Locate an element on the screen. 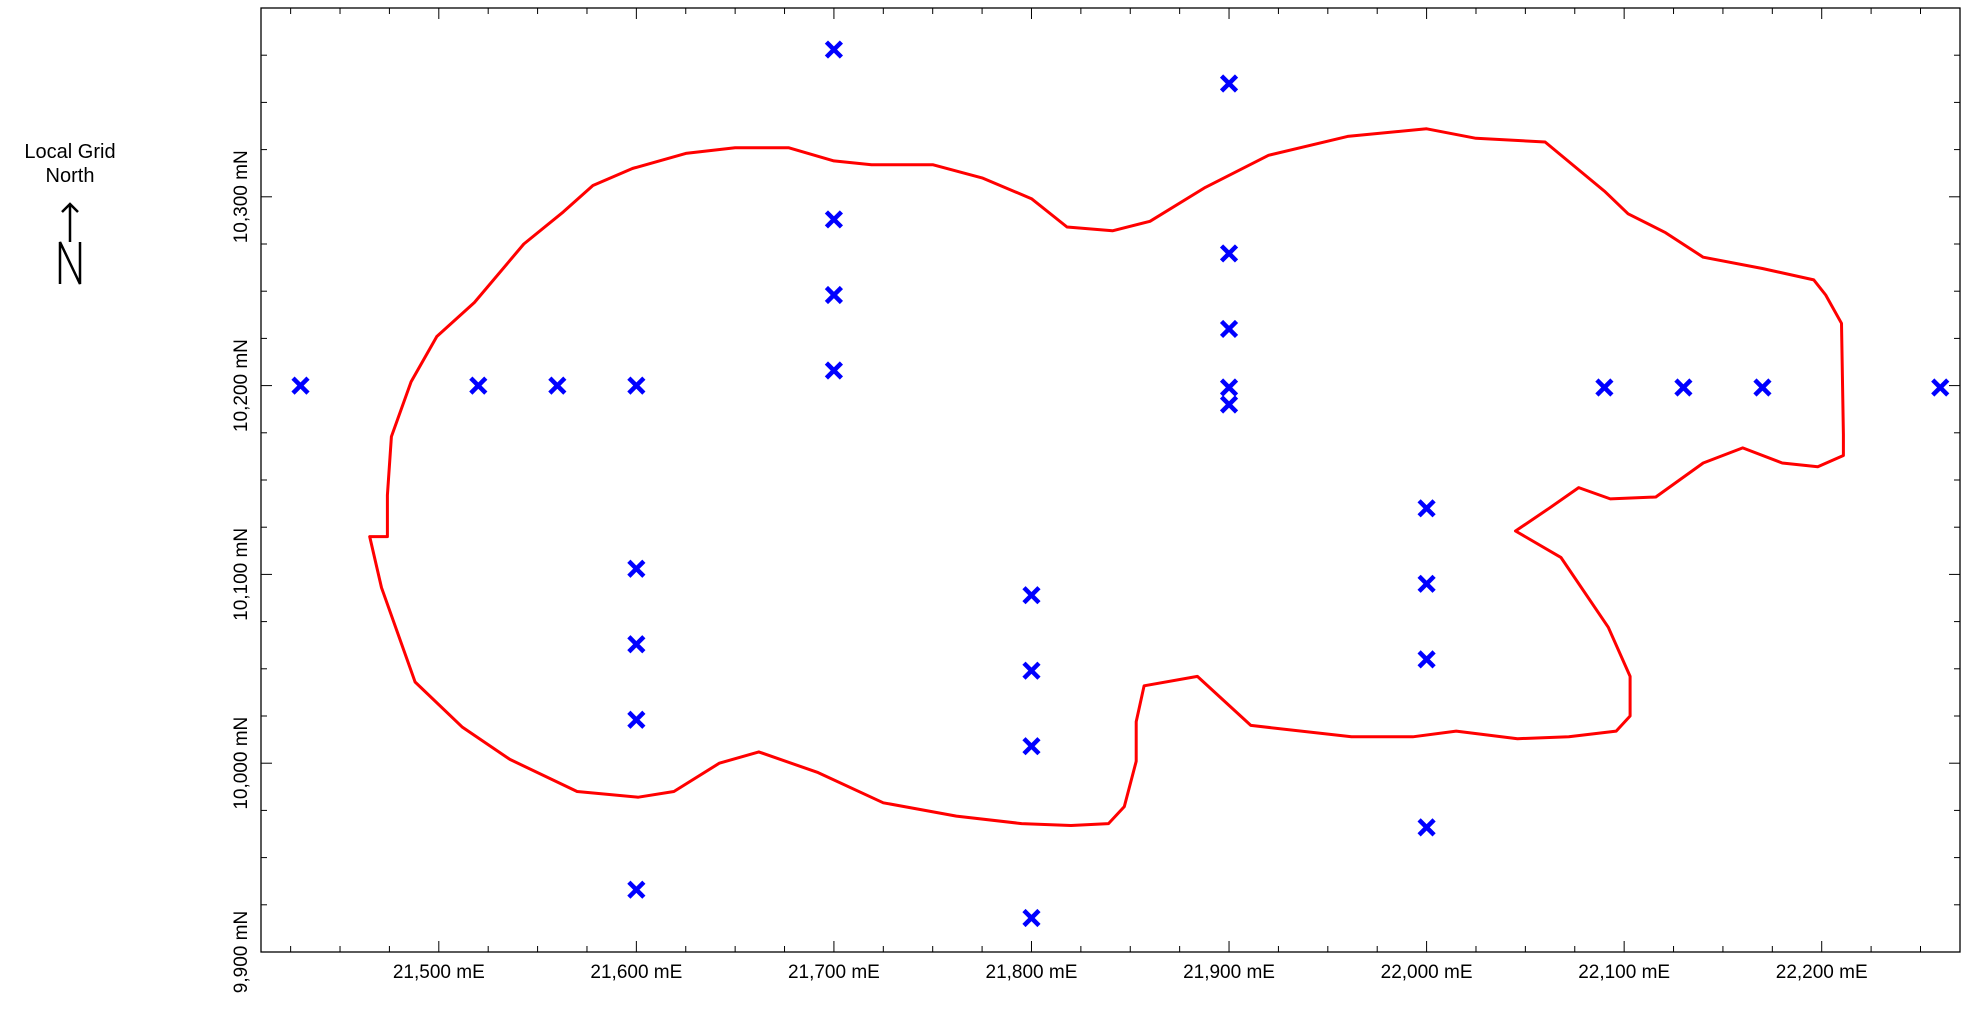 Image resolution: width=1966 pixels, height=1026 pixels. north-arrow-icon is located at coordinates (70, 243).